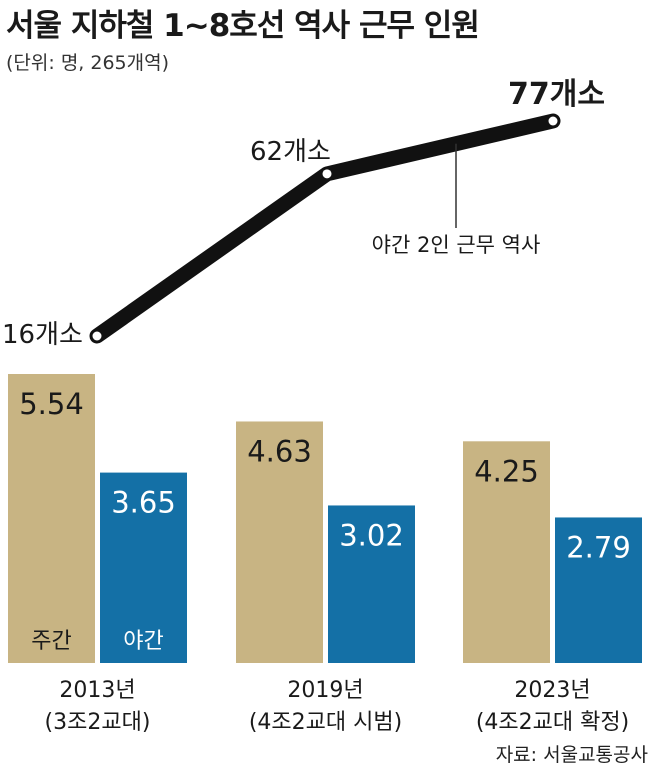 This screenshot has height=776, width=658. Describe the element at coordinates (325, 690) in the screenshot. I see `category-label: 2019년` at that location.